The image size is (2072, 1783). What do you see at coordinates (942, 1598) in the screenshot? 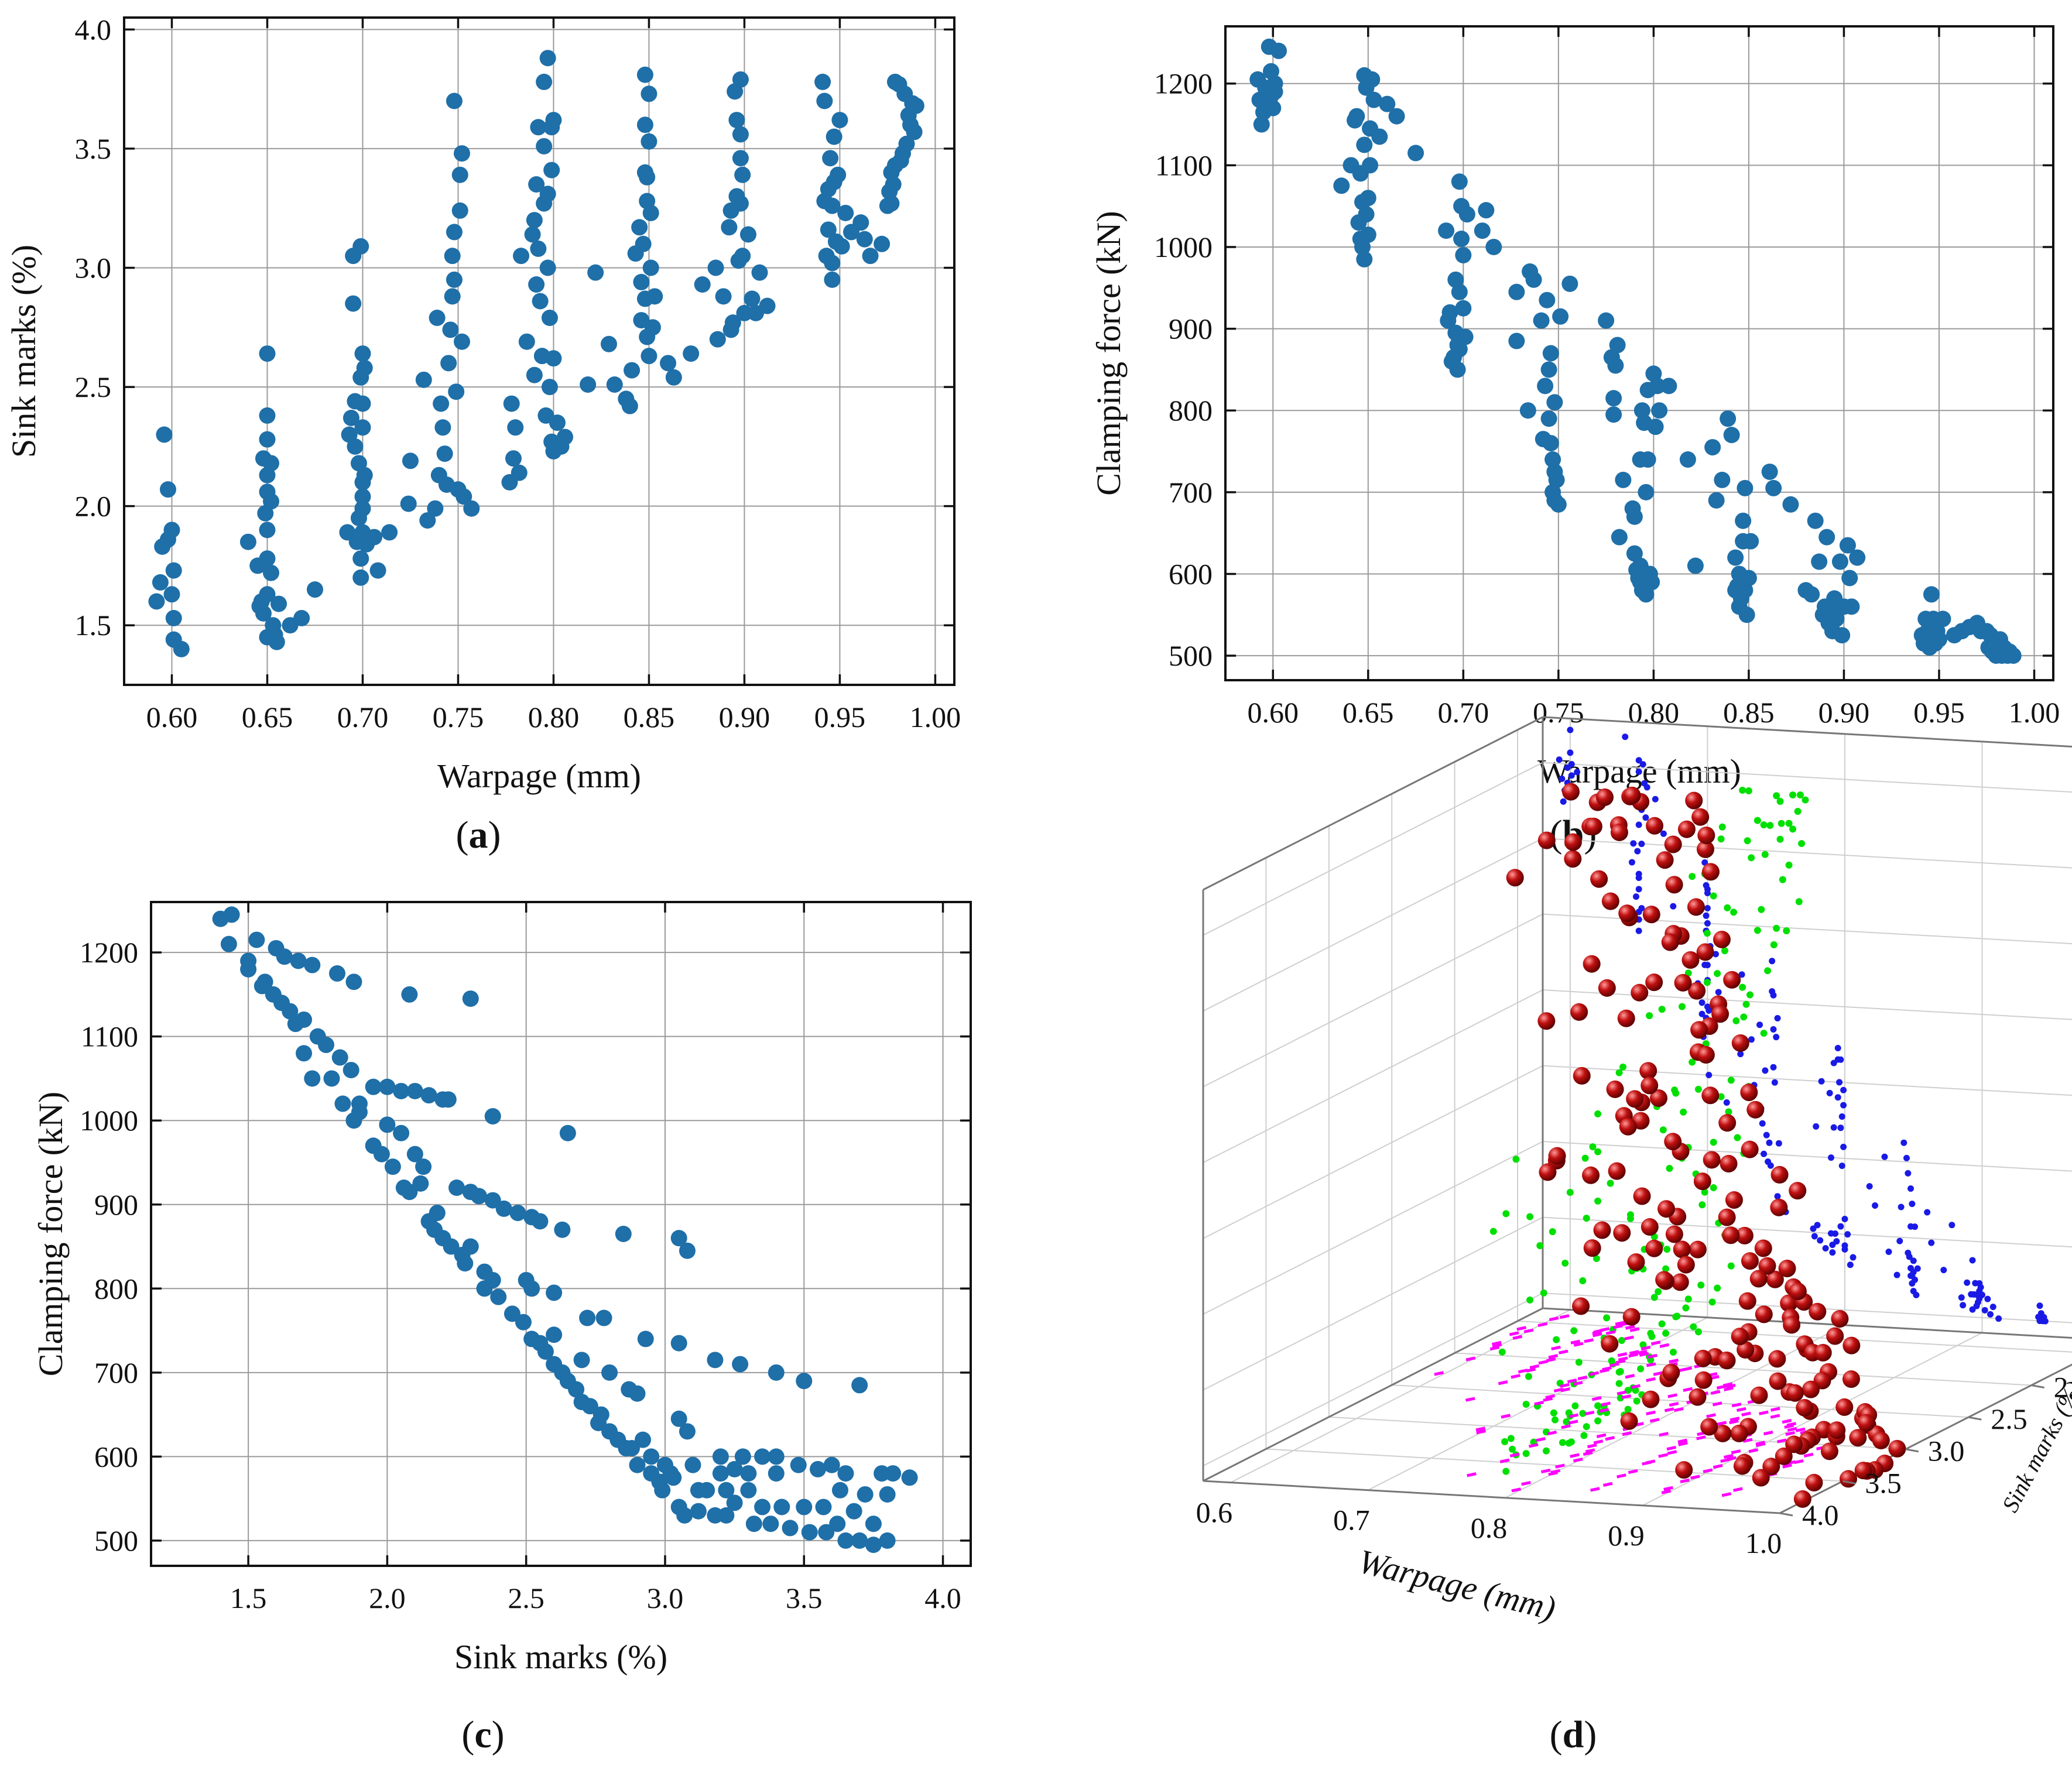
I see `x-tick-label: 4.0` at bounding box center [942, 1598].